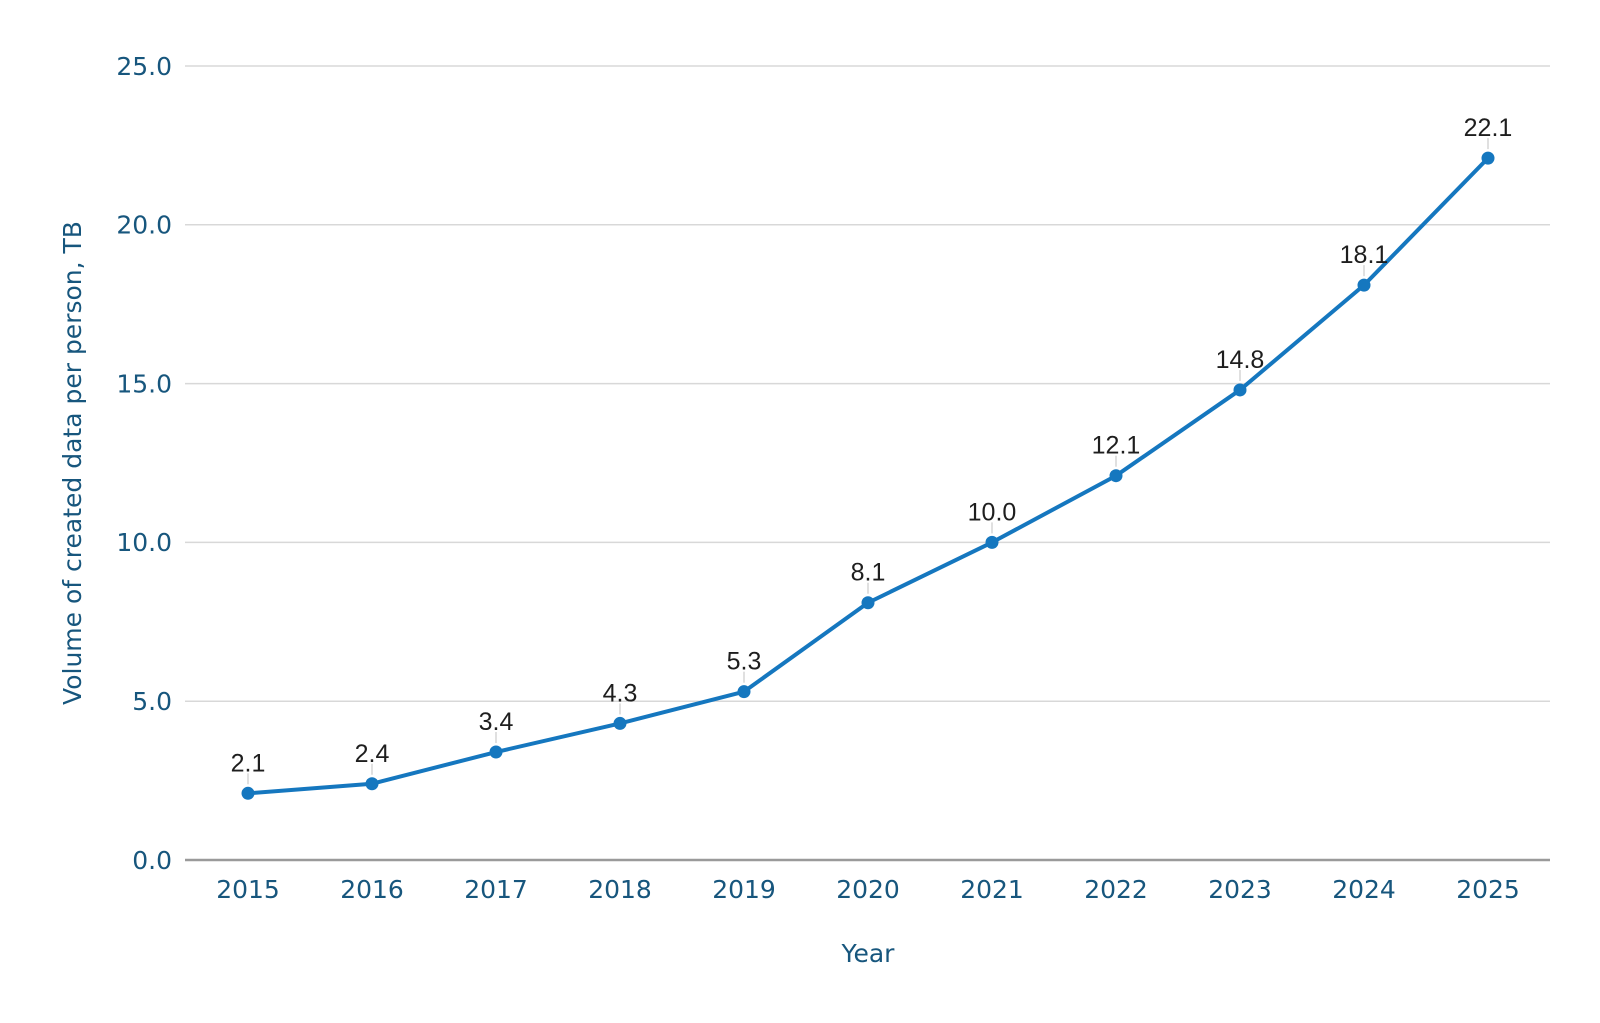  What do you see at coordinates (868, 953) in the screenshot?
I see `x-axis-title: Year` at bounding box center [868, 953].